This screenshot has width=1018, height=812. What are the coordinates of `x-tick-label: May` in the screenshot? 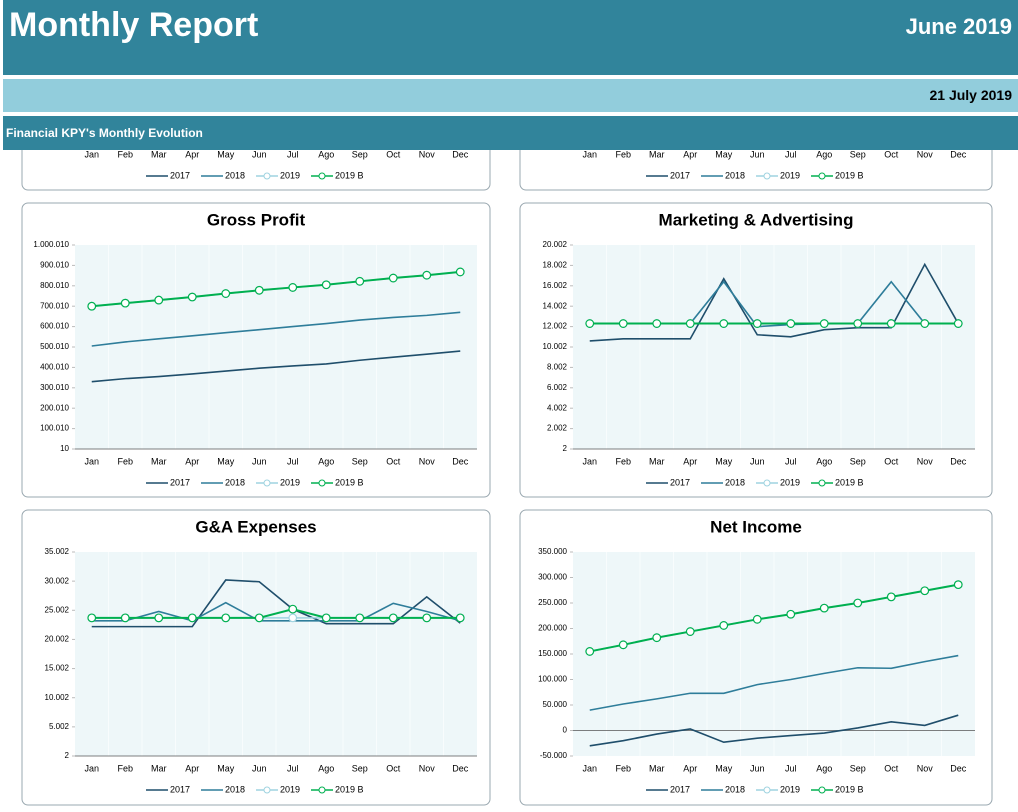 It's located at (226, 768).